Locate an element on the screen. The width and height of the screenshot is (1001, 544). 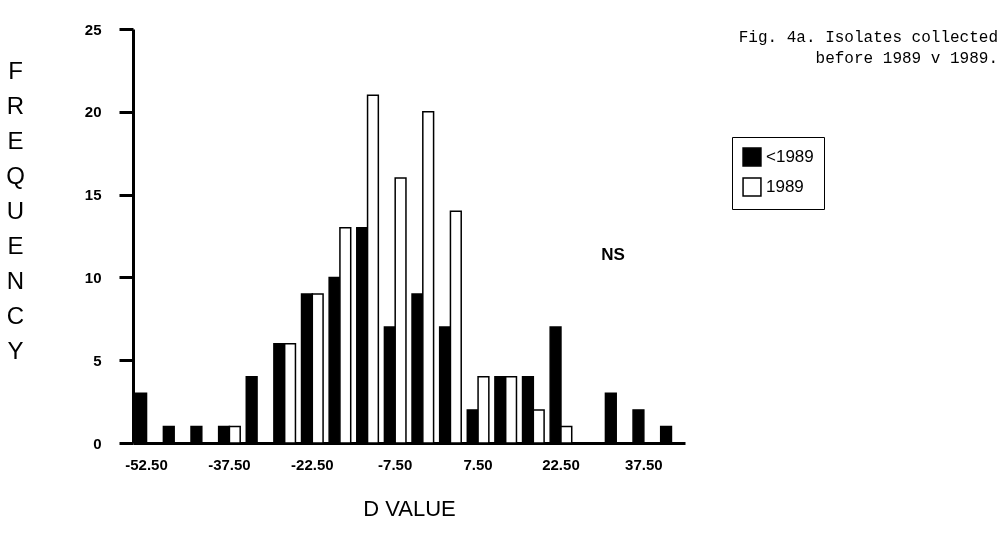
x-tick-label: -37.50 is located at coordinates (229, 464).